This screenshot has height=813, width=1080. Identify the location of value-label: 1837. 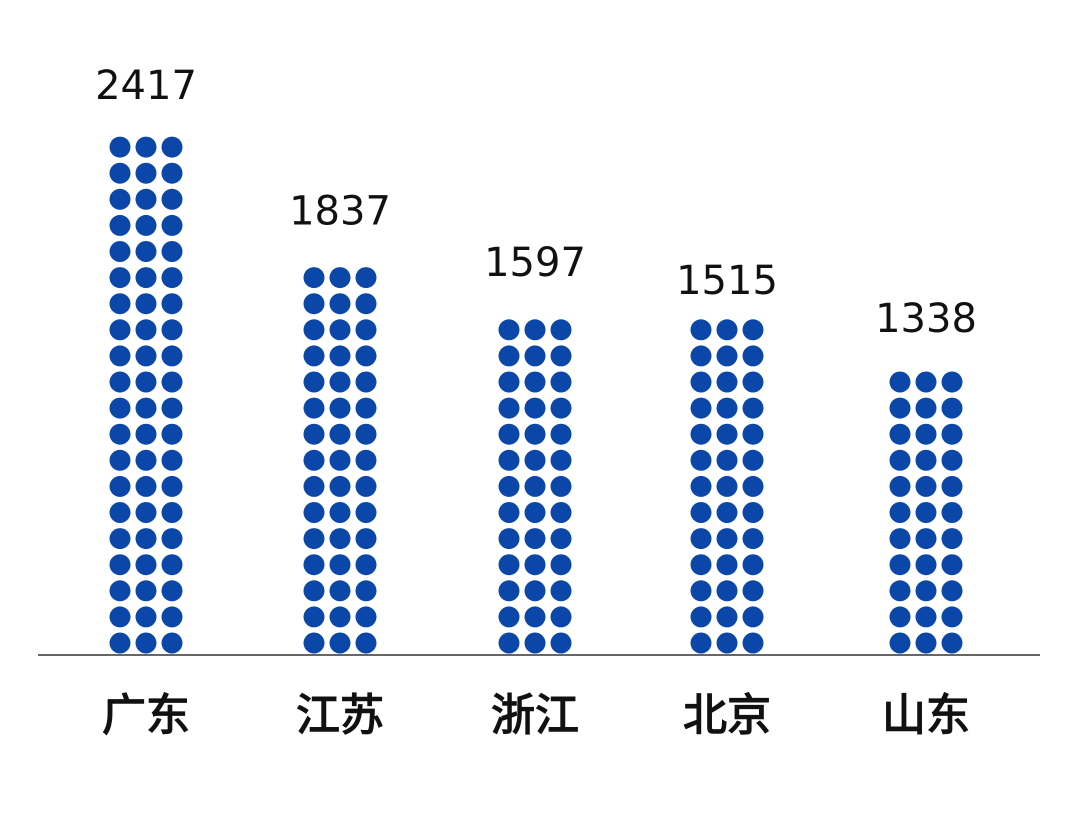
(340, 211).